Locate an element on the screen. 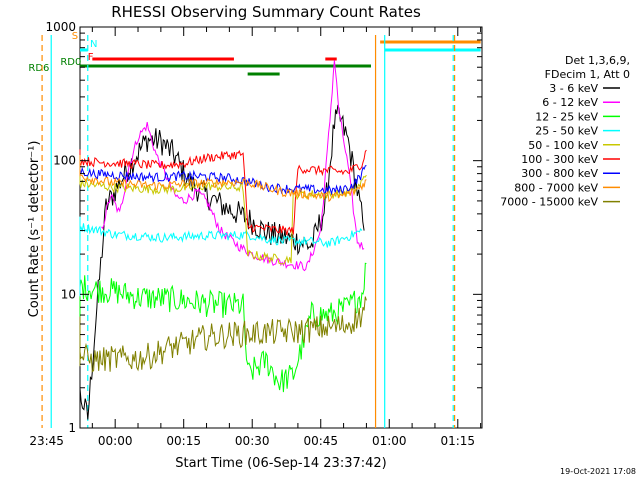 The height and width of the screenshot is (480, 640). legend-entry-label: 50 - 100 keV is located at coordinates (563, 145).